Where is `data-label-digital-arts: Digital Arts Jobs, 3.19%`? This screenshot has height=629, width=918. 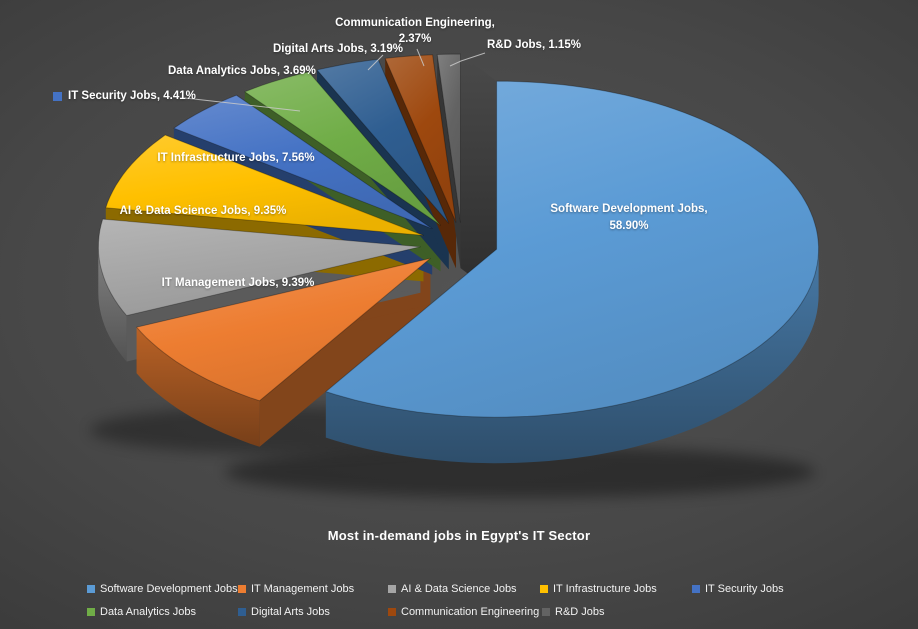 data-label-digital-arts: Digital Arts Jobs, 3.19% is located at coordinates (338, 49).